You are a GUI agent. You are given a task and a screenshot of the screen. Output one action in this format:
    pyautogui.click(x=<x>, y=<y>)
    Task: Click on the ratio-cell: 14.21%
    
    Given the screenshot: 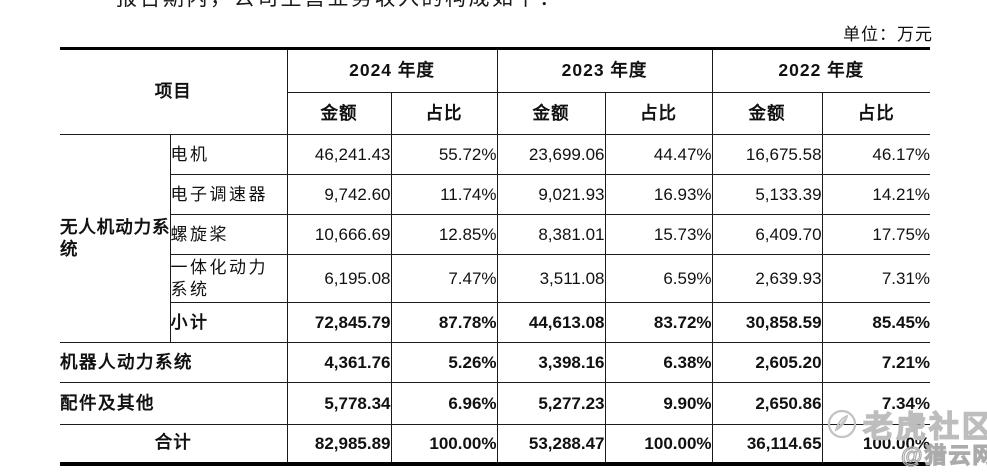 What is the action you would take?
    pyautogui.click(x=876, y=194)
    